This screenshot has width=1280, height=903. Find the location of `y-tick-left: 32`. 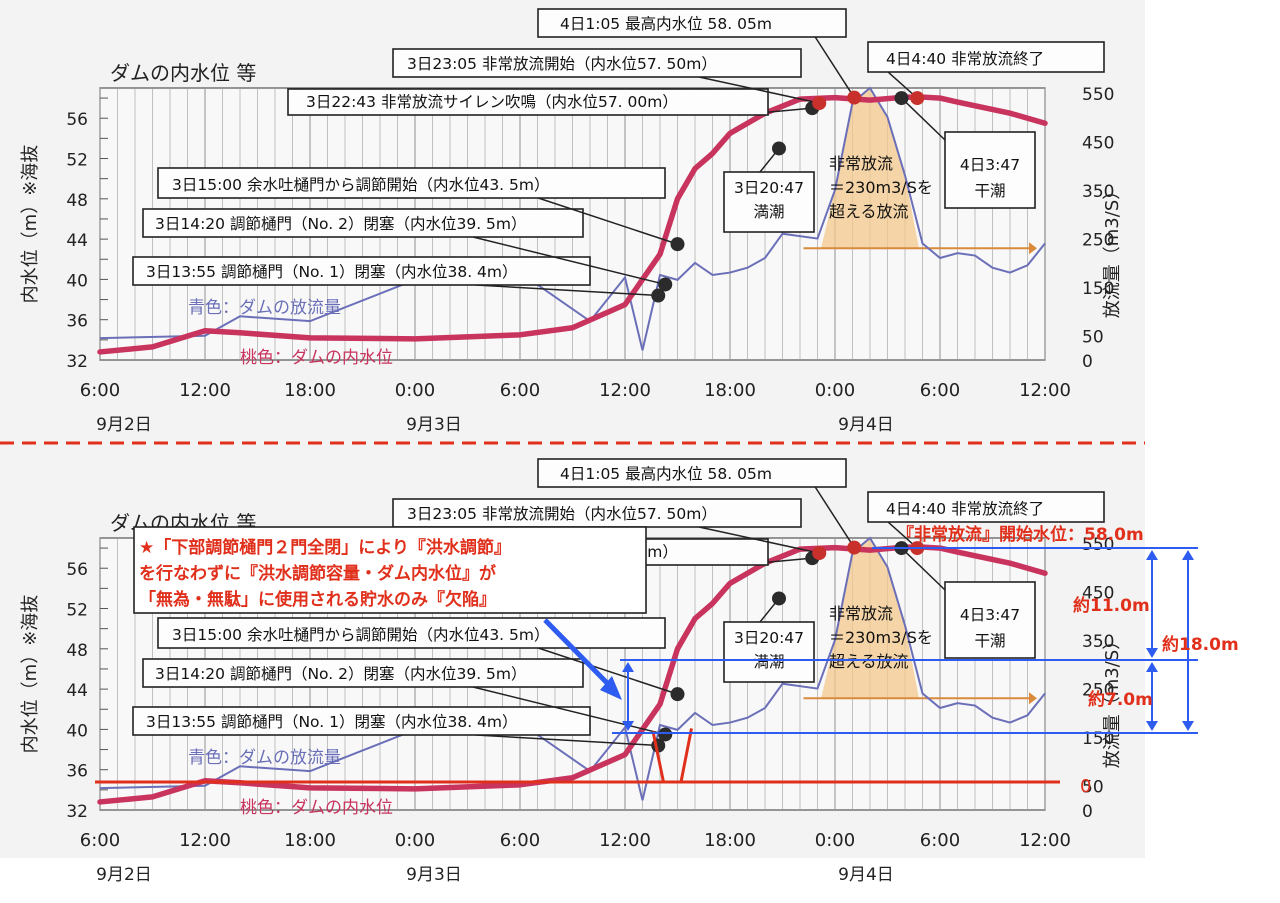

y-tick-left: 32 is located at coordinates (77, 362).